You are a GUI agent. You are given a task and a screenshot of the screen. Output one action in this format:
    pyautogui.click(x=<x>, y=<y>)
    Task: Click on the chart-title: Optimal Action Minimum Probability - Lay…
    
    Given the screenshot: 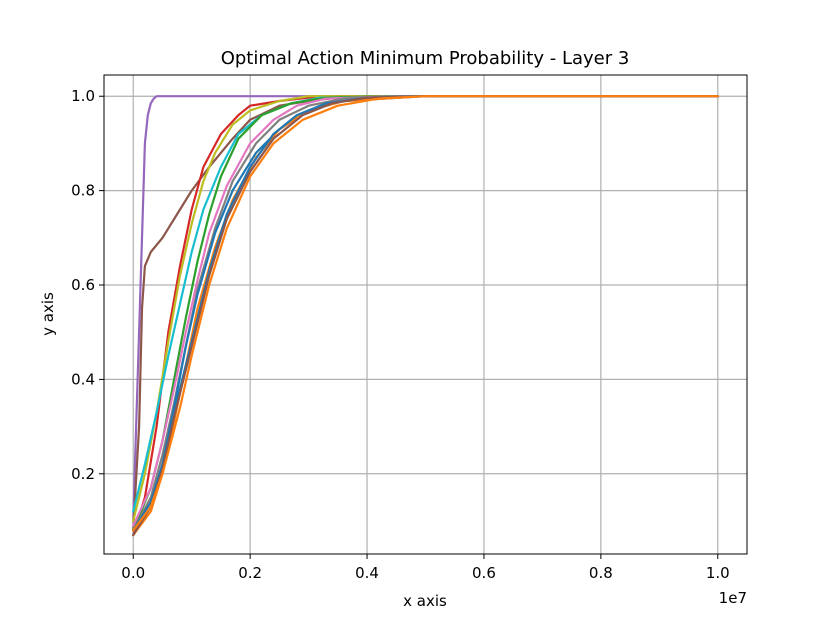 What is the action you would take?
    pyautogui.click(x=425, y=58)
    